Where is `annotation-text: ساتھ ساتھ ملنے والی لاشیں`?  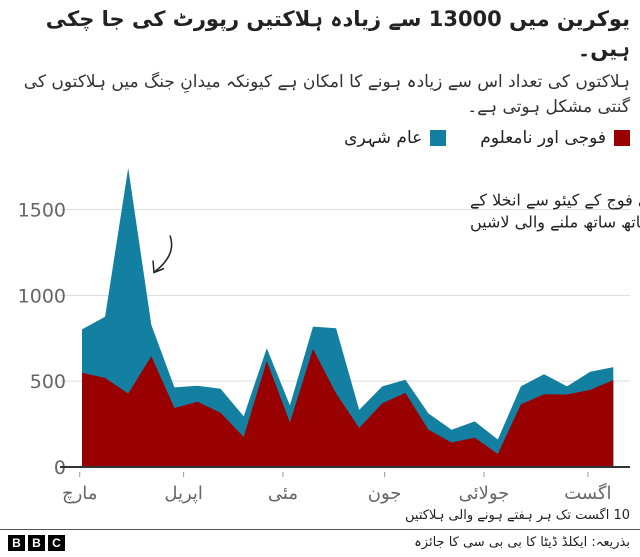
annotation-text: ساتھ ساتھ ملنے والی لاشیں is located at coordinates (555, 223).